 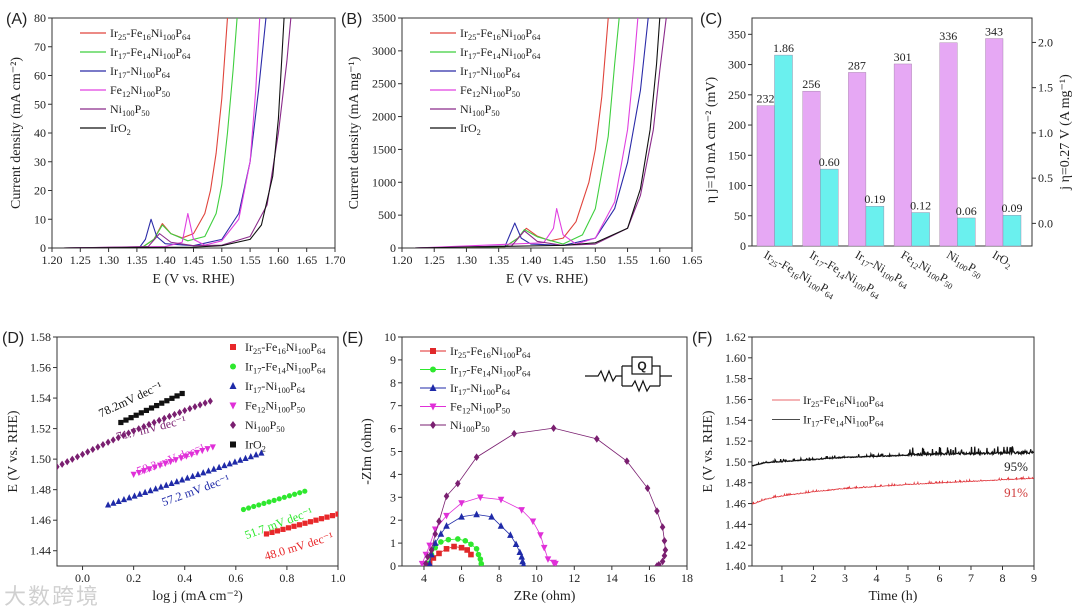 I want to click on tafel-slope-label: 58.3 mV dec⁻¹, so click(x=171, y=459).